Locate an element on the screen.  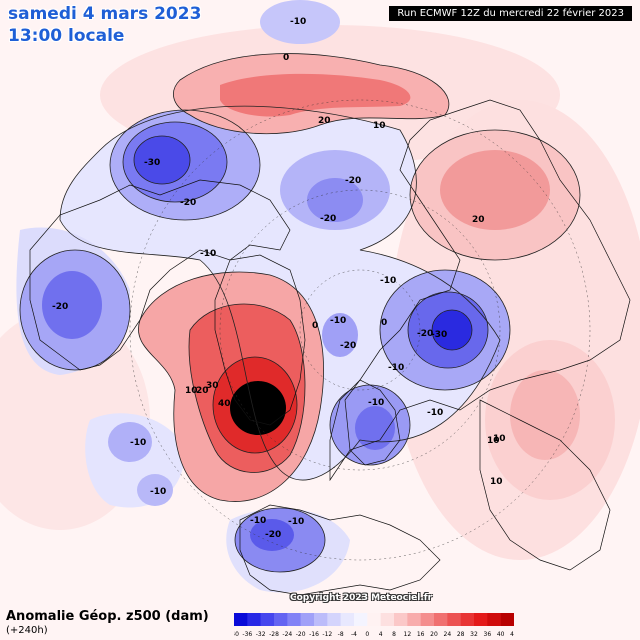
legend-tick-label: -4 is located at coordinates (354, 634).